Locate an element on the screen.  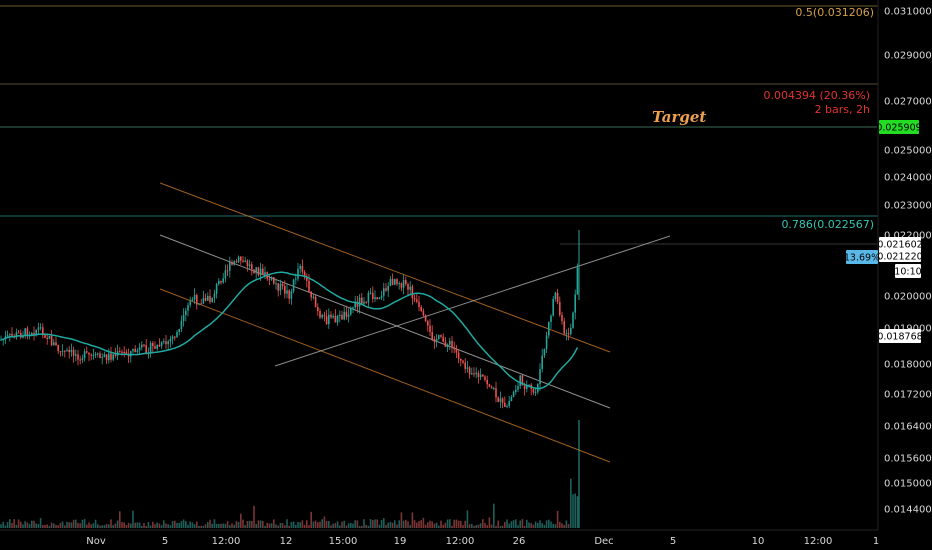
time-axis: Nov 5 12:00 12 15:00 19 12:00 26 Dec 5 10 12:00 1 is located at coordinates (439, 538).